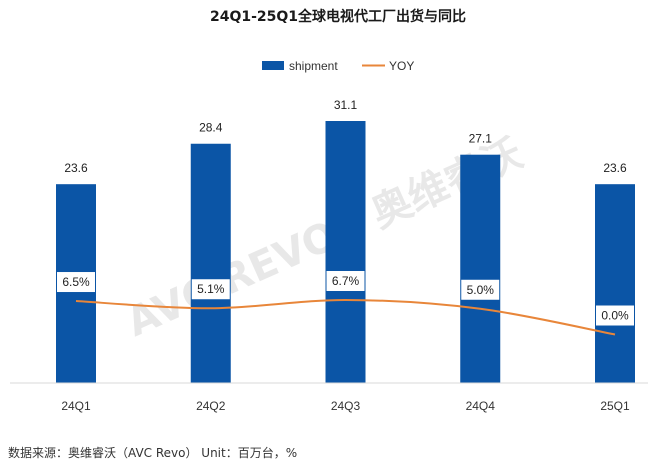  What do you see at coordinates (346, 105) in the screenshot?
I see `bar-value-label: 31.1` at bounding box center [346, 105].